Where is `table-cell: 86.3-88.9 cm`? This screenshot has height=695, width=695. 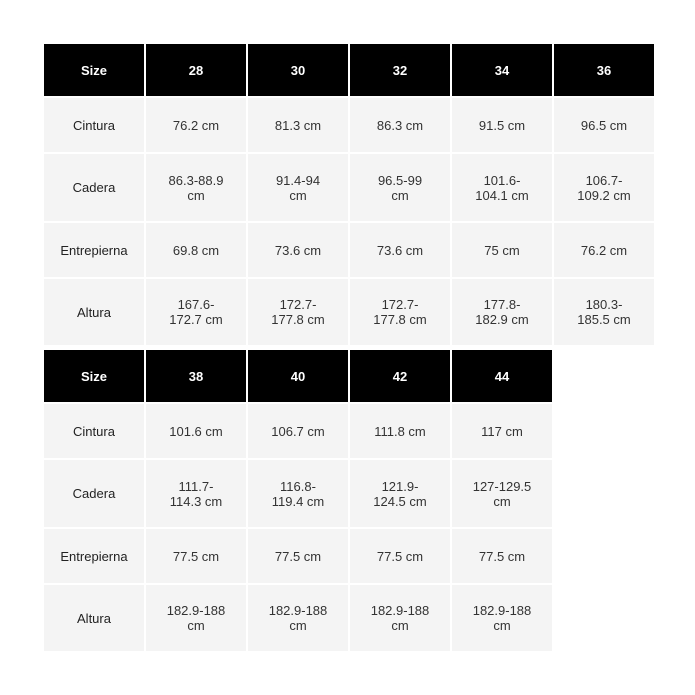
table-cell: 86.3-88.9 cm is located at coordinates (196, 187).